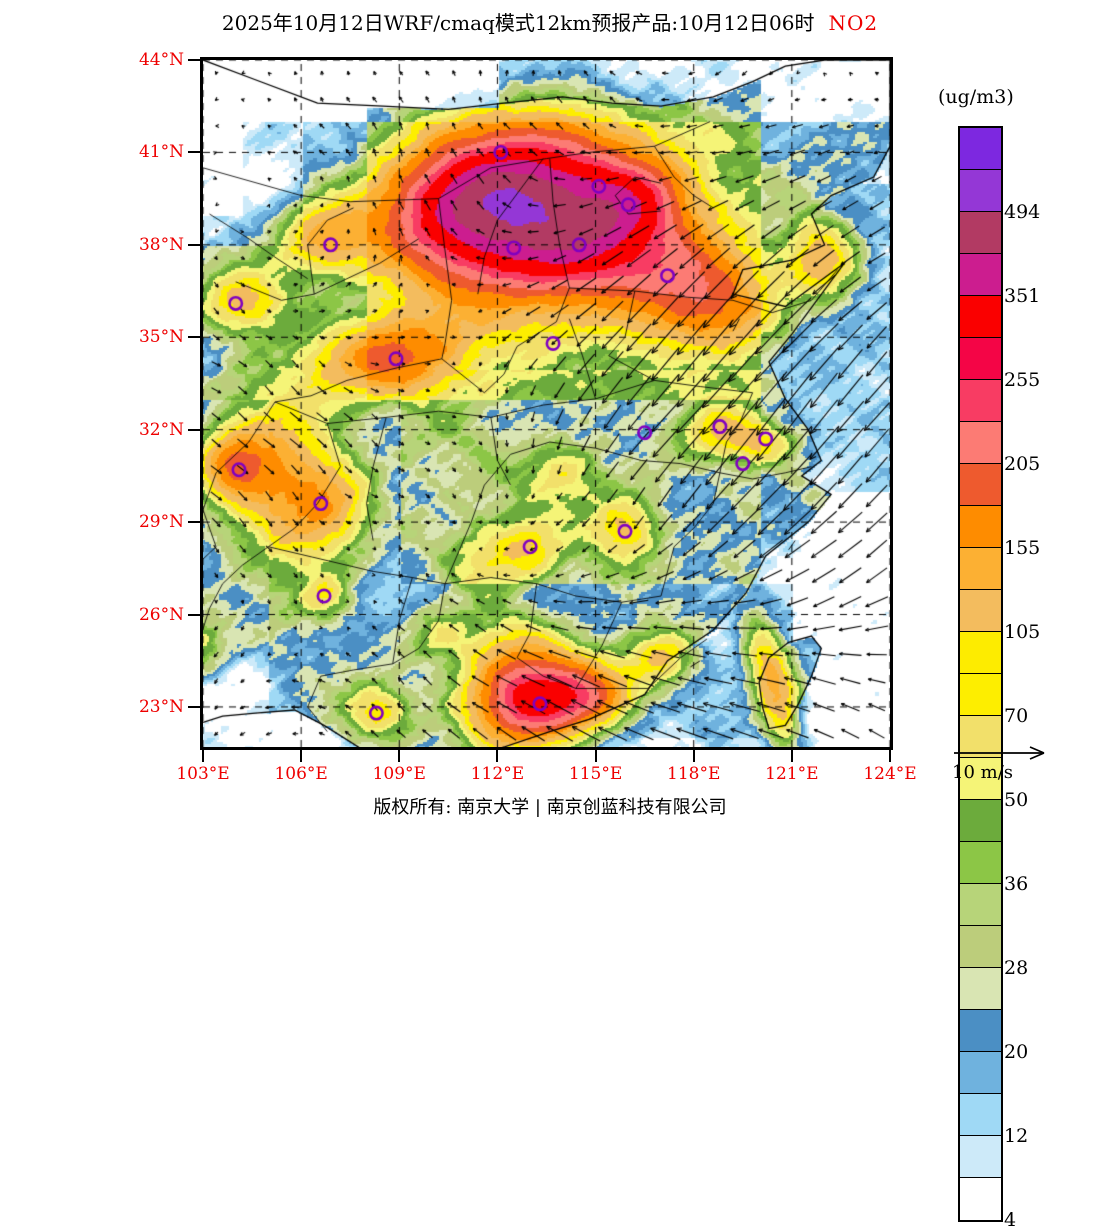  What do you see at coordinates (161, 706) in the screenshot?
I see `lat-tick-label-23°N: 23°N` at bounding box center [161, 706].